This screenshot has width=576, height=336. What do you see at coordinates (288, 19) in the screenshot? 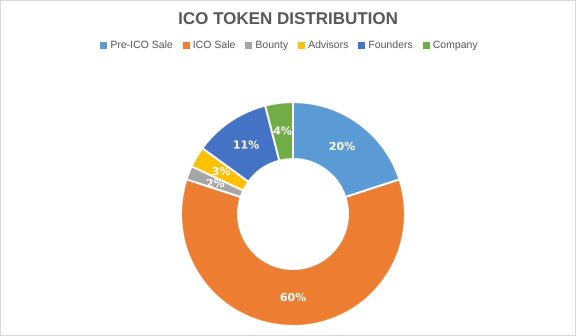
I see `chart-title: ICO TOKEN DISTRIBUTION` at bounding box center [288, 19].